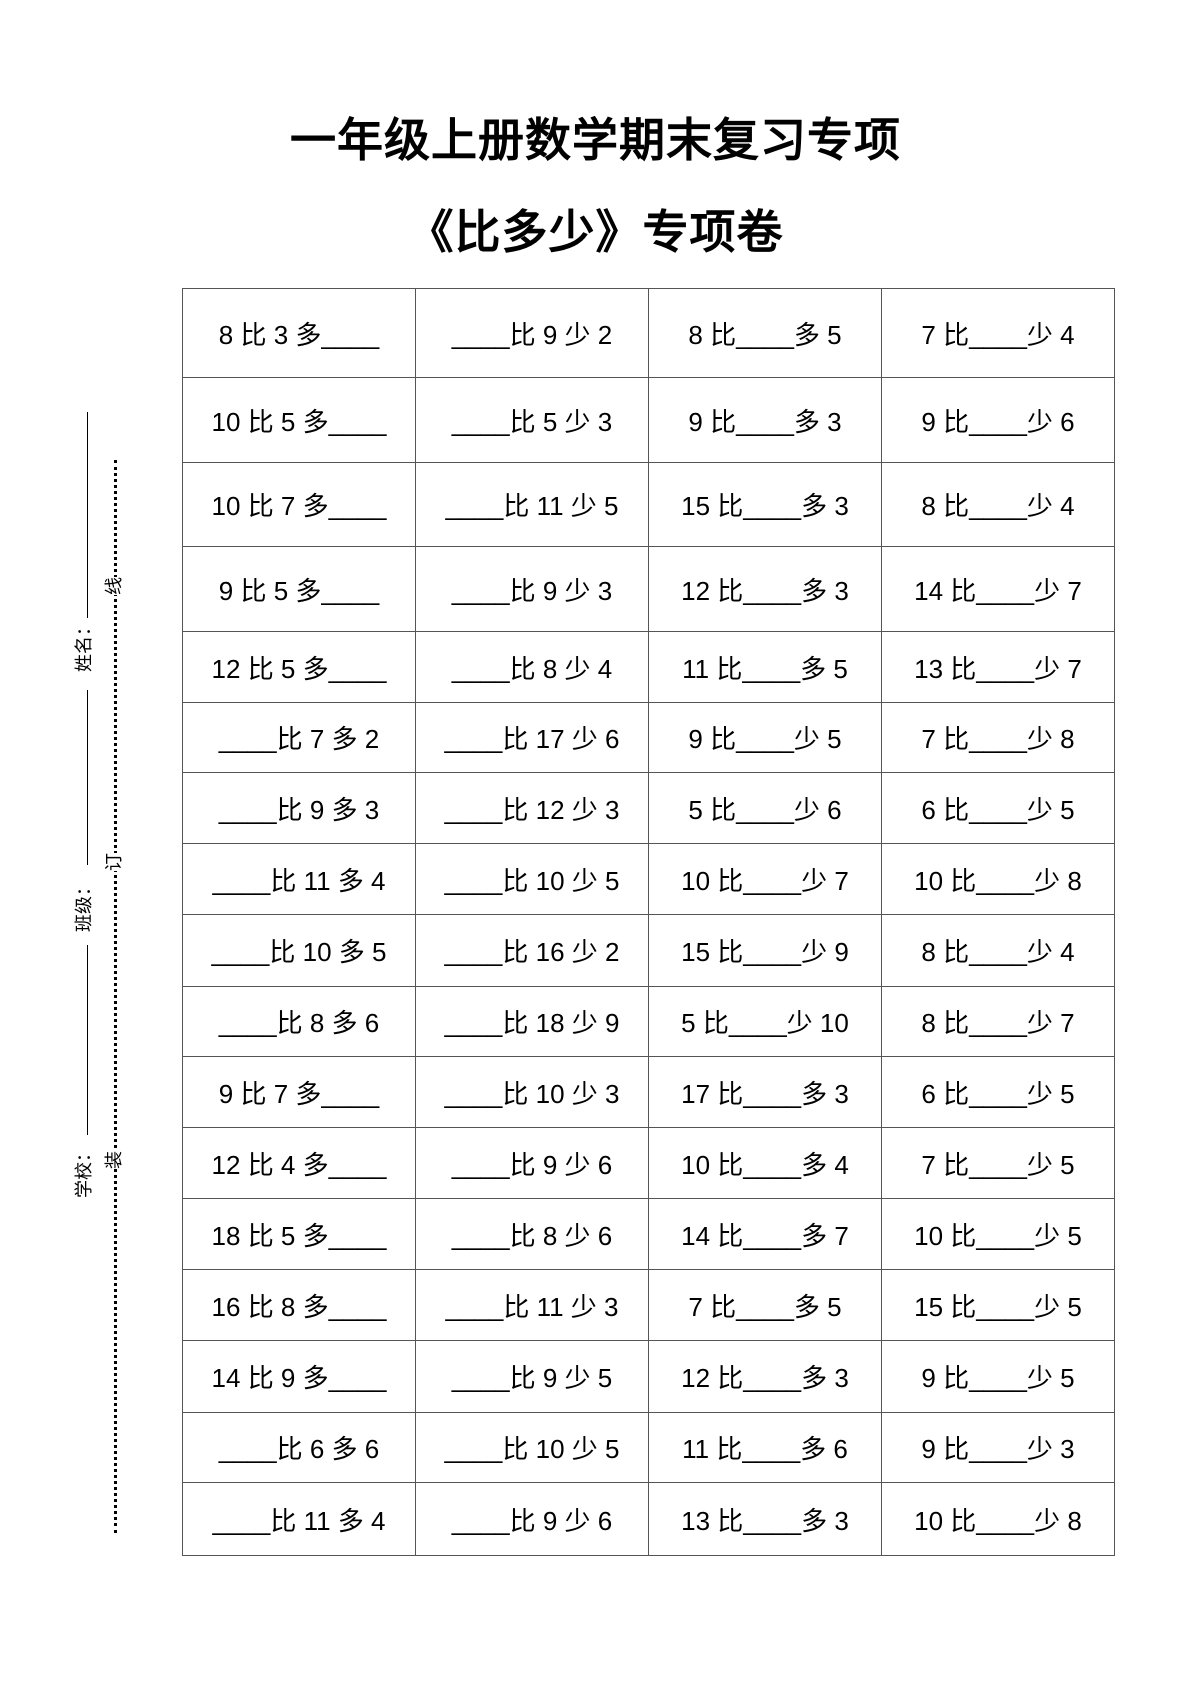 This screenshot has height=1684, width=1191. What do you see at coordinates (299, 333) in the screenshot?
I see `exercise-cell: 8 比 3 多____` at bounding box center [299, 333].